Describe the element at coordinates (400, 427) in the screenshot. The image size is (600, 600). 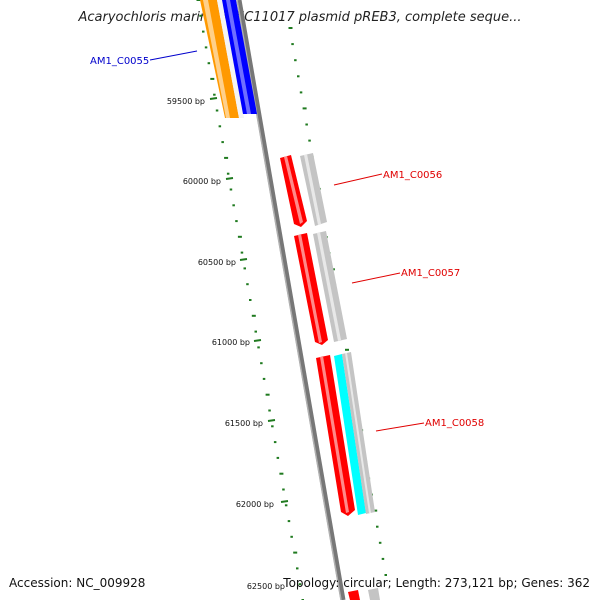
I see `leader-line-c0058` at that location.